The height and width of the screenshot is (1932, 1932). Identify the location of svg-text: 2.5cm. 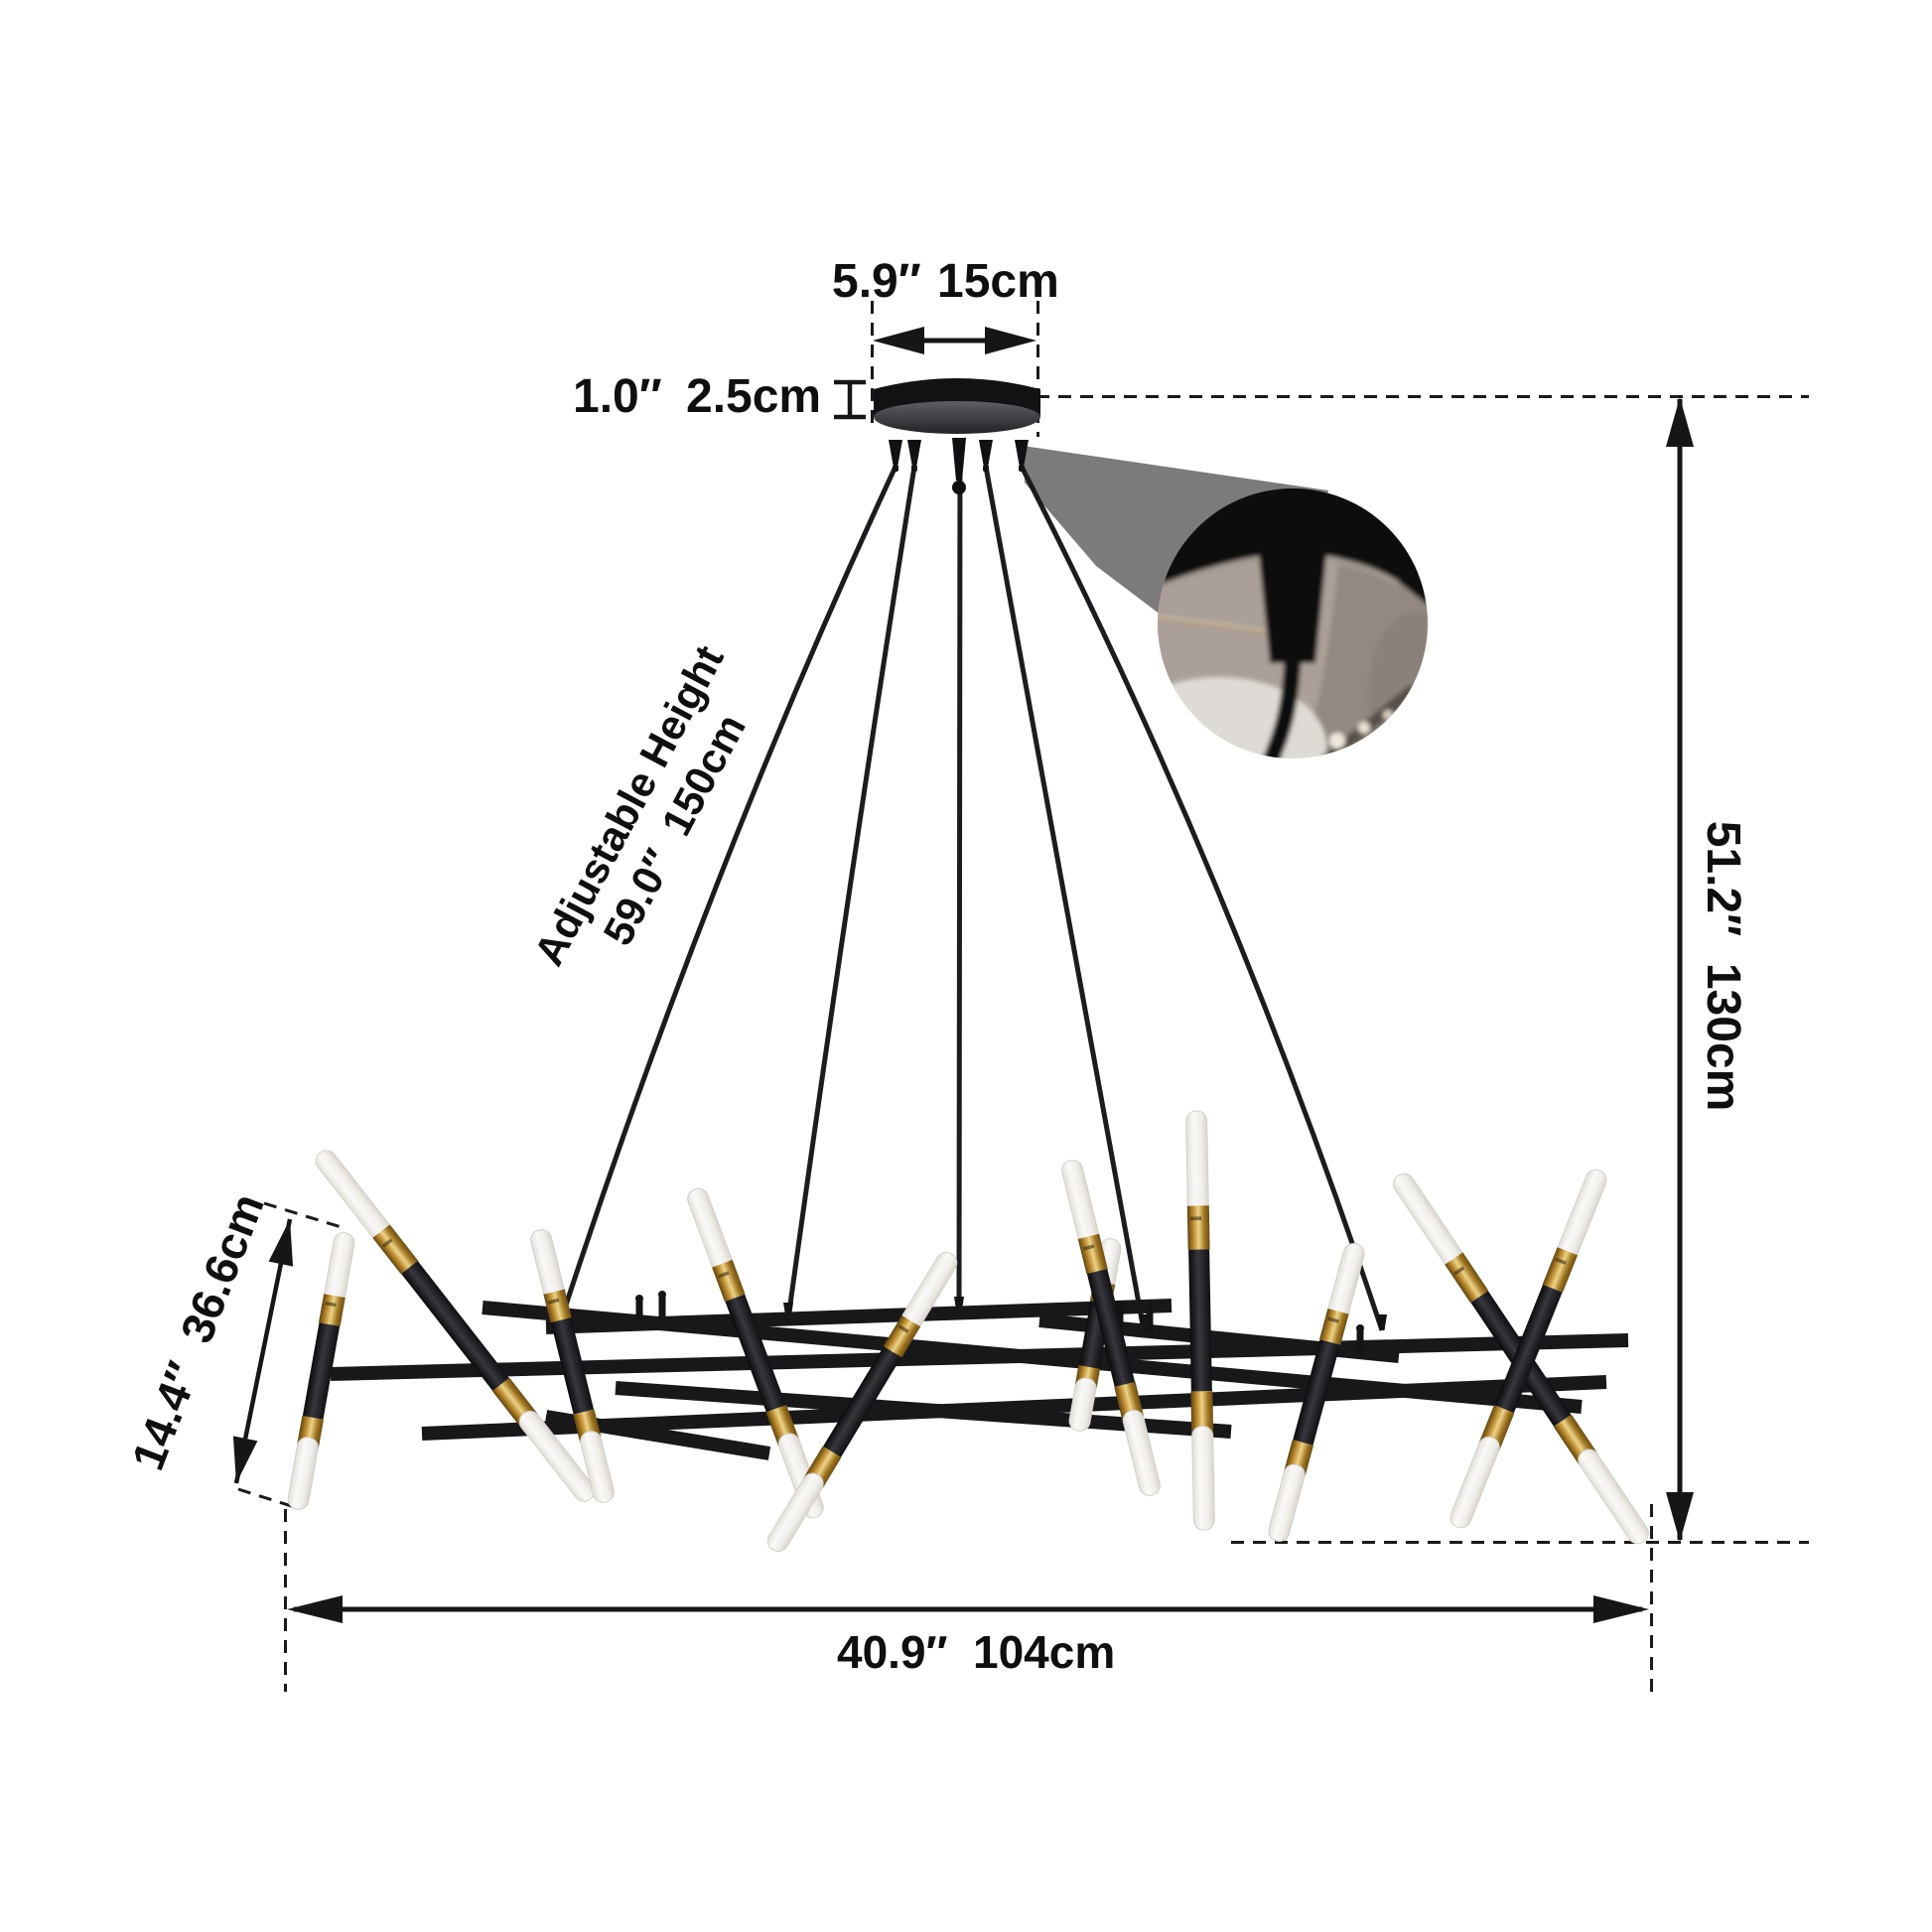
(753, 397).